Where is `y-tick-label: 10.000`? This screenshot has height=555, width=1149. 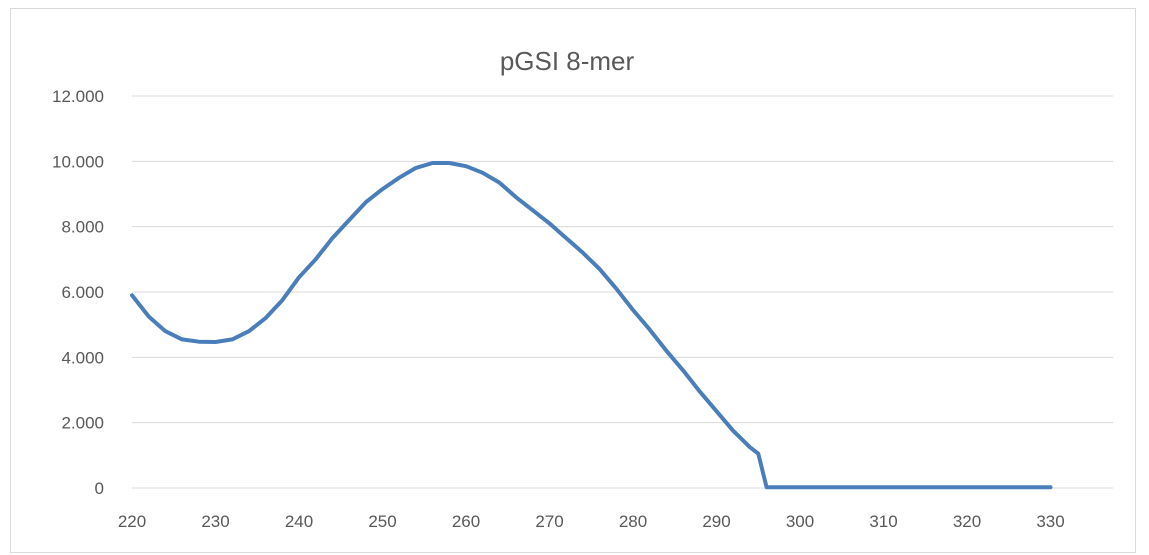
y-tick-label: 10.000 is located at coordinates (78, 161).